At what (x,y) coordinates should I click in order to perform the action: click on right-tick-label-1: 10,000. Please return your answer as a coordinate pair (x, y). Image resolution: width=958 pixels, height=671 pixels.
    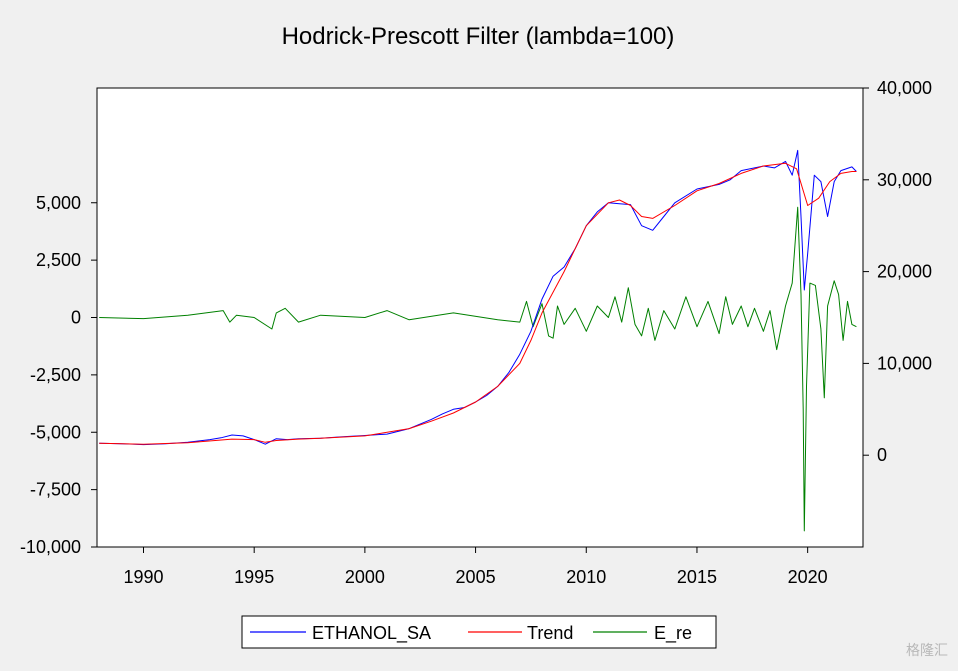
    Looking at the image, I should click on (904, 363).